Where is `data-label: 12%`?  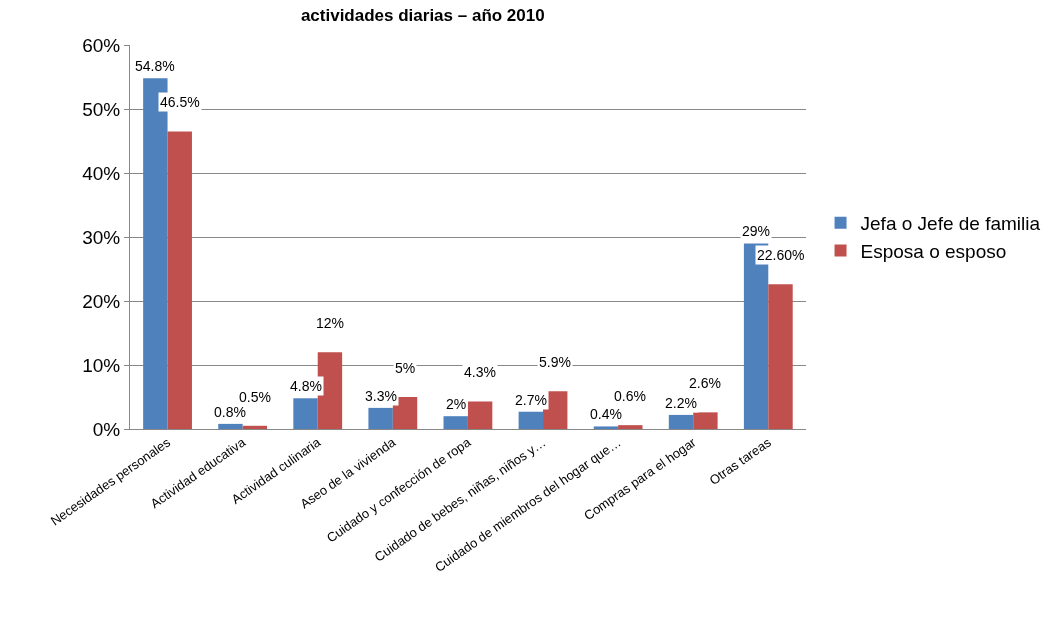 data-label: 12% is located at coordinates (330, 323).